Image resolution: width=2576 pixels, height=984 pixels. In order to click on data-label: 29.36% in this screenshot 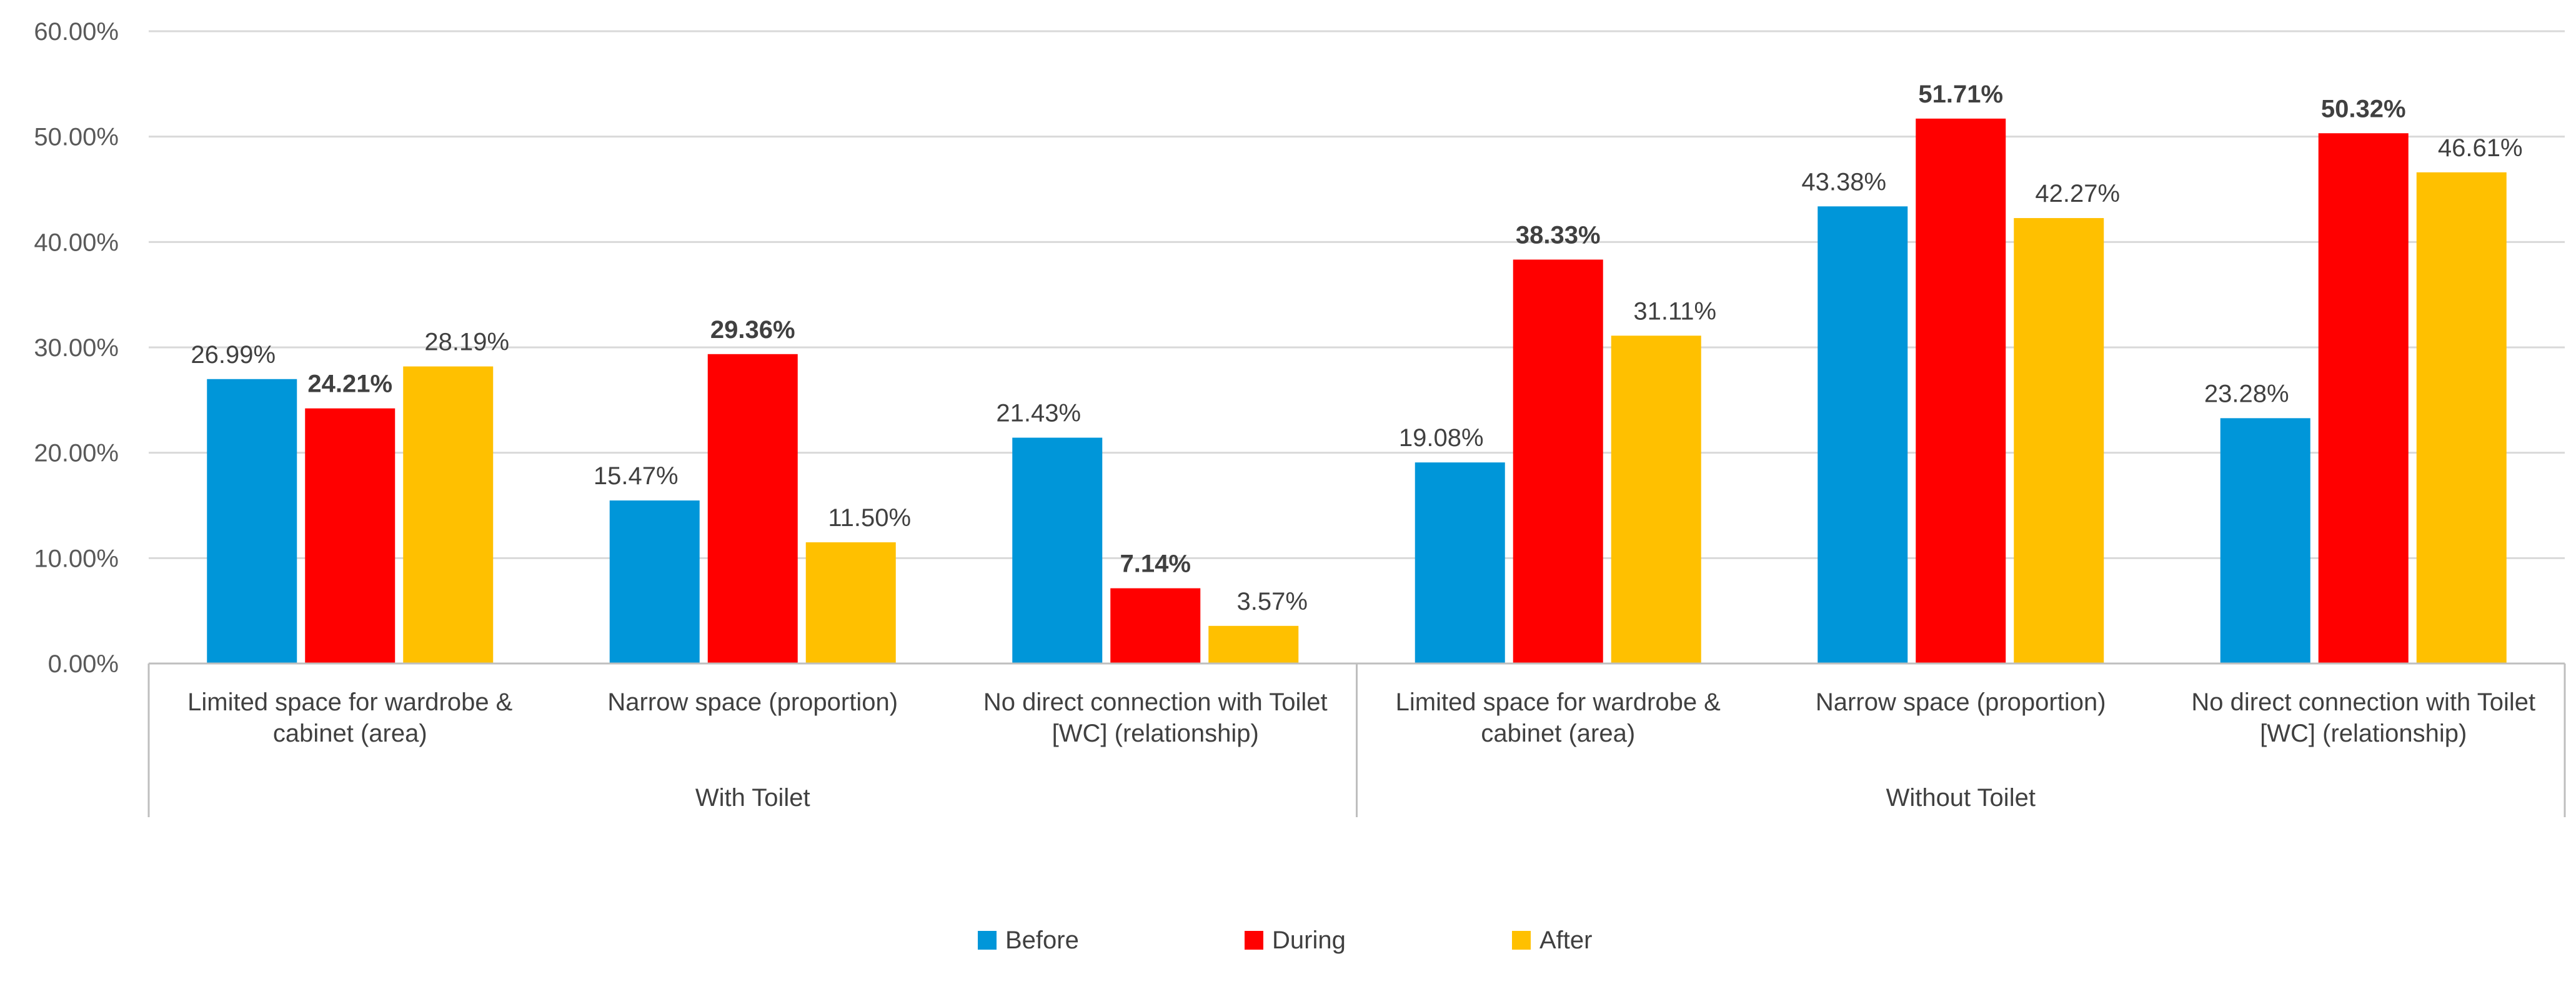, I will do `click(753, 330)`.